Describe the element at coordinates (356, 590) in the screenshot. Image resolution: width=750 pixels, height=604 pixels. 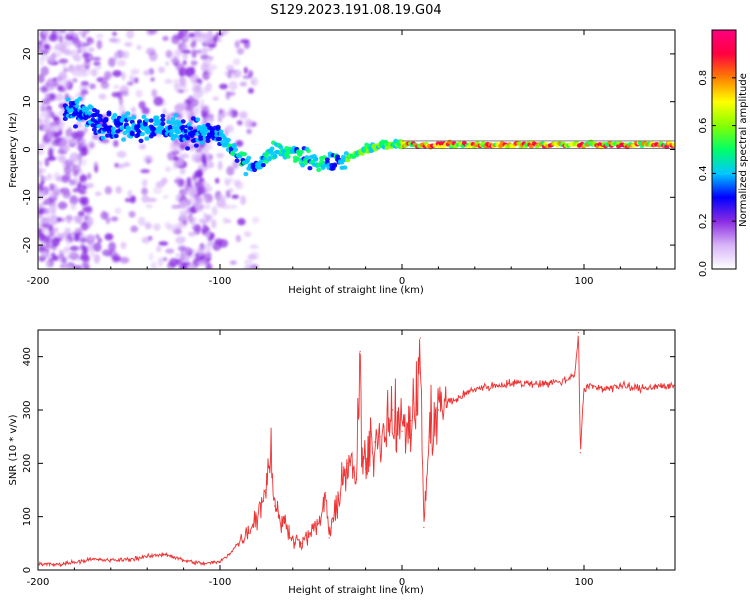
I see `snr-x-axis-label: Height of straight line (km)` at that location.